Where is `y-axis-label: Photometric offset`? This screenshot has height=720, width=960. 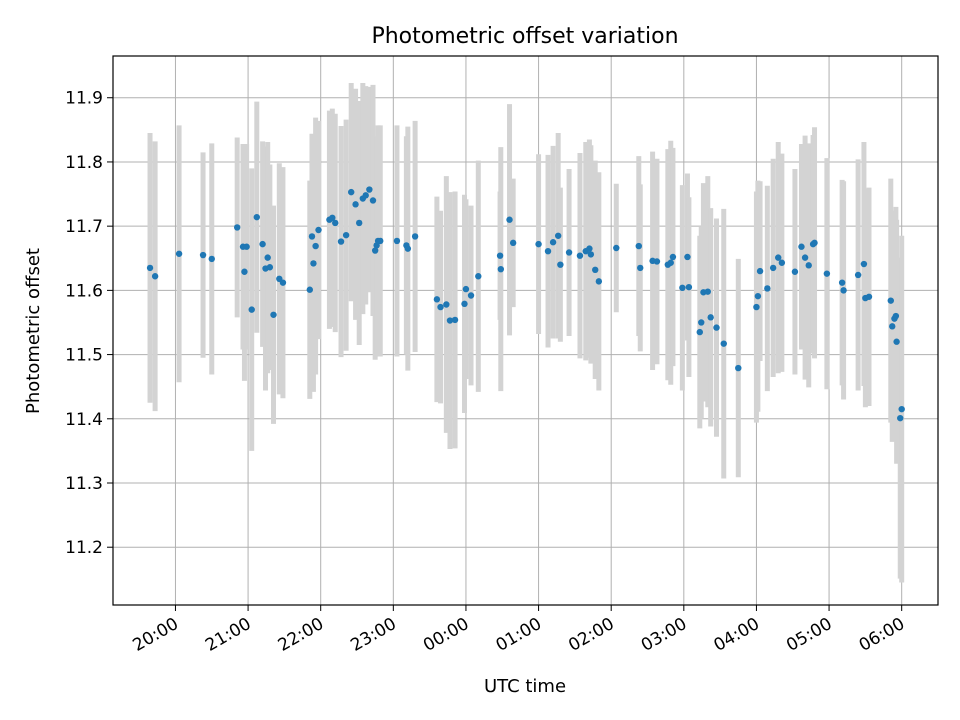
y-axis-label: Photometric offset is located at coordinates (33, 331).